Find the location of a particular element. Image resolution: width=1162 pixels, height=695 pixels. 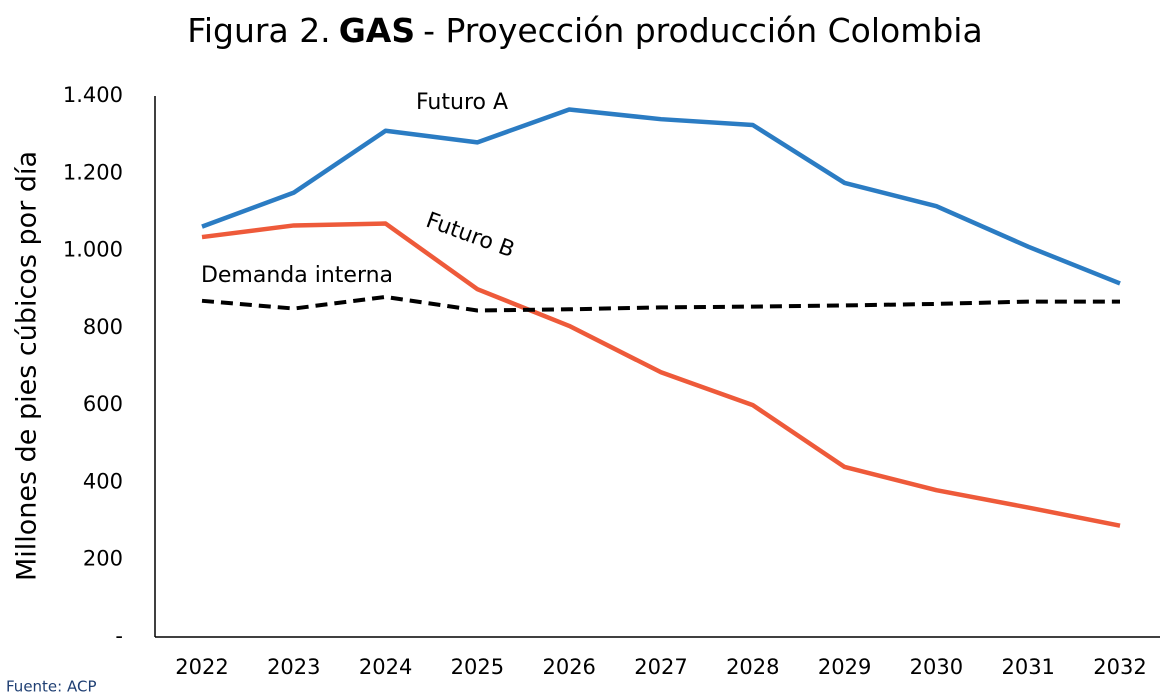

series-label: Futuro A is located at coordinates (462, 102).